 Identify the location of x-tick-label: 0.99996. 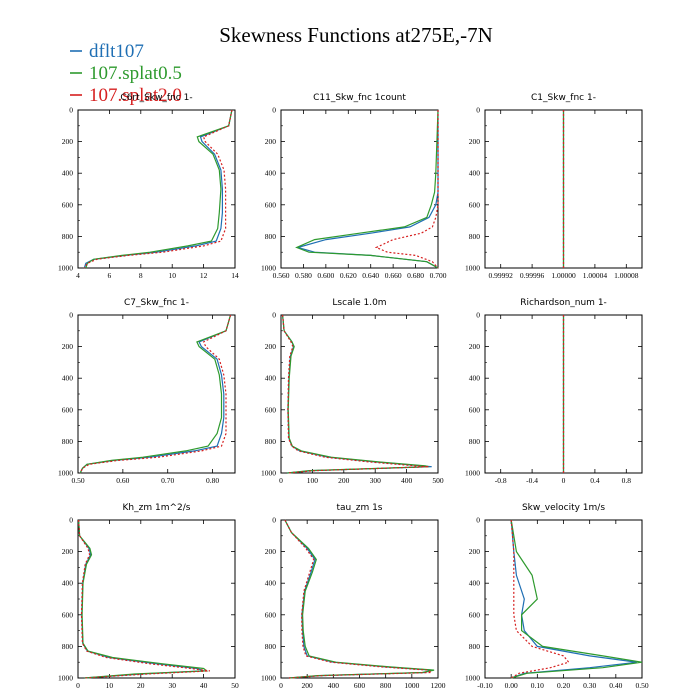
(532, 275).